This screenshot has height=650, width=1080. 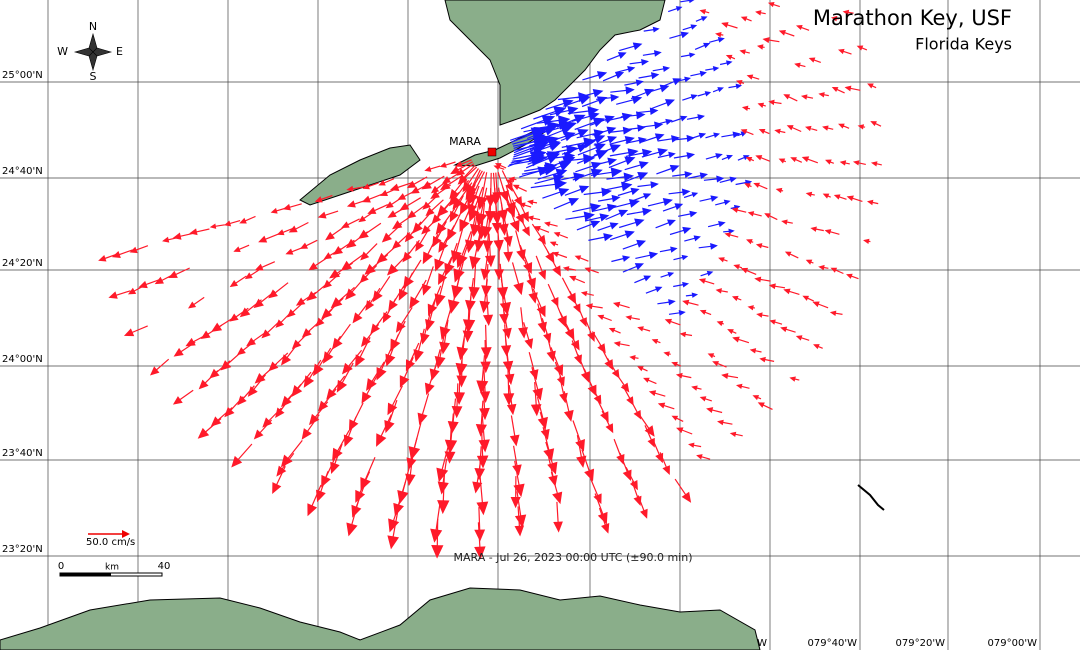 What do you see at coordinates (164, 566) in the screenshot?
I see `scale-bar-end: 40` at bounding box center [164, 566].